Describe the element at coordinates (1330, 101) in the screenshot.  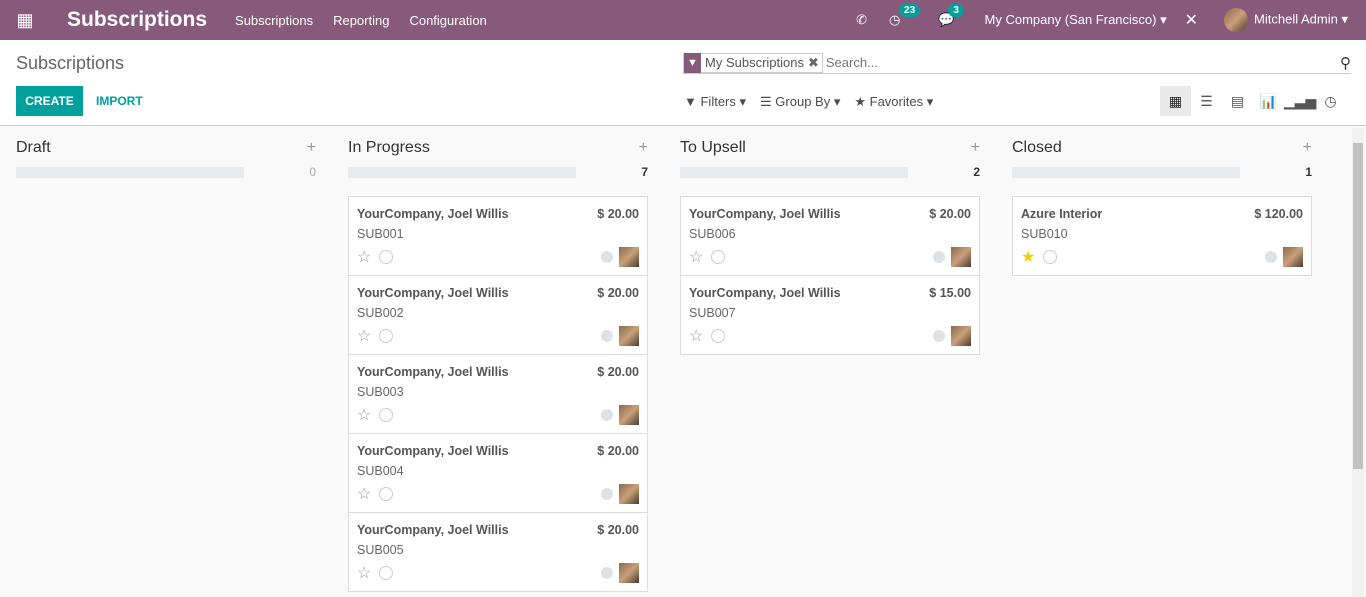
I see `activity-view-icon: ◷` at that location.